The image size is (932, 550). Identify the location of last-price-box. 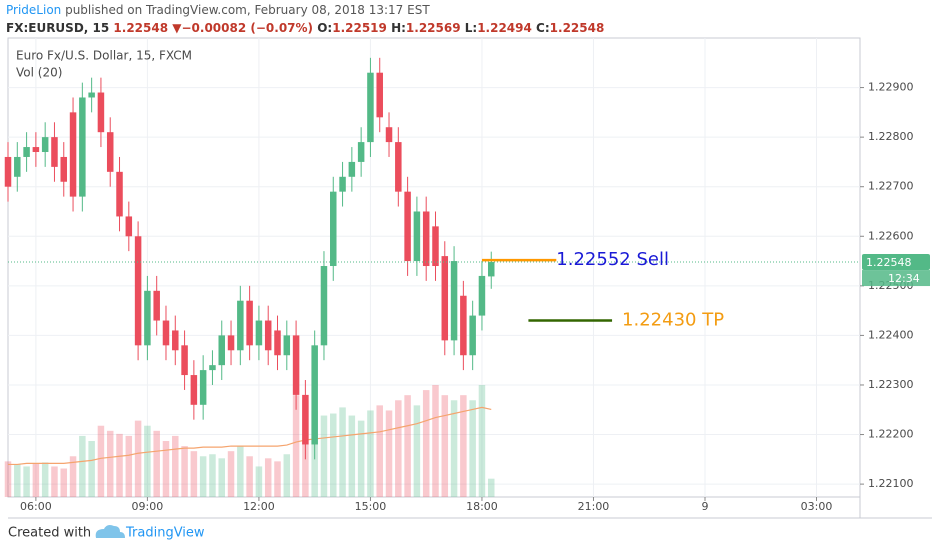
(896, 262).